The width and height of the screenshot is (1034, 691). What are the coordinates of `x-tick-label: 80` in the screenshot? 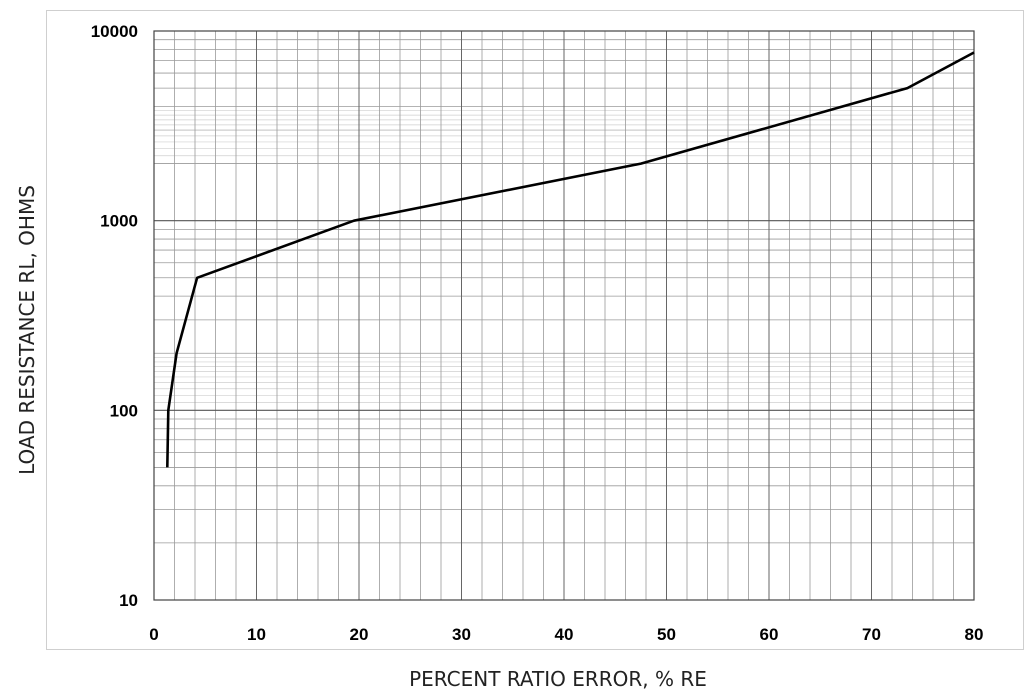 It's located at (974, 634).